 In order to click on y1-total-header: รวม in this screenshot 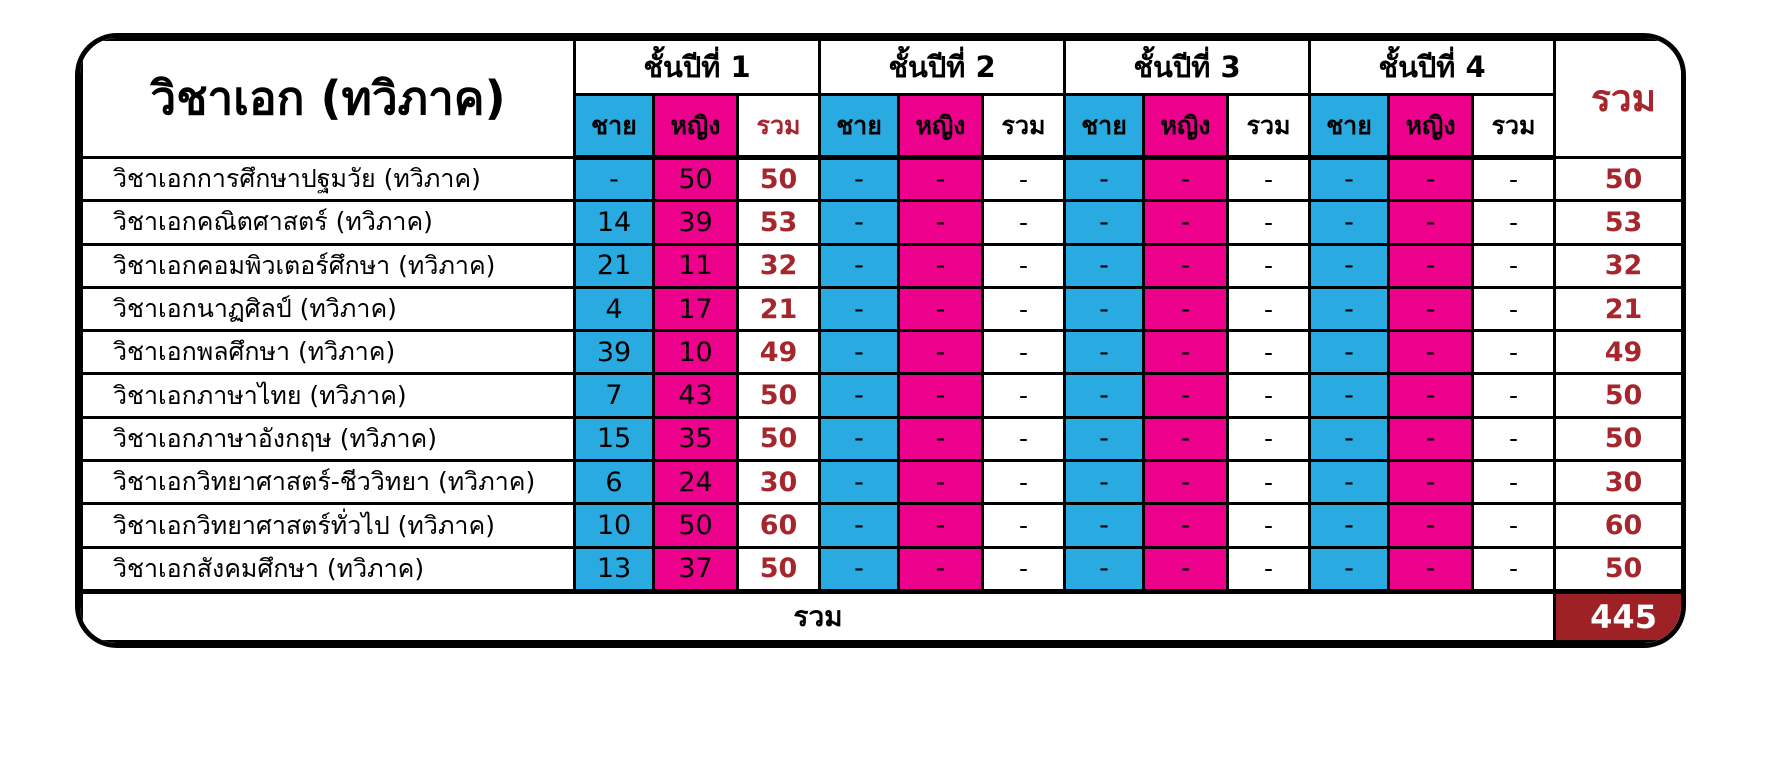, I will do `click(778, 126)`.